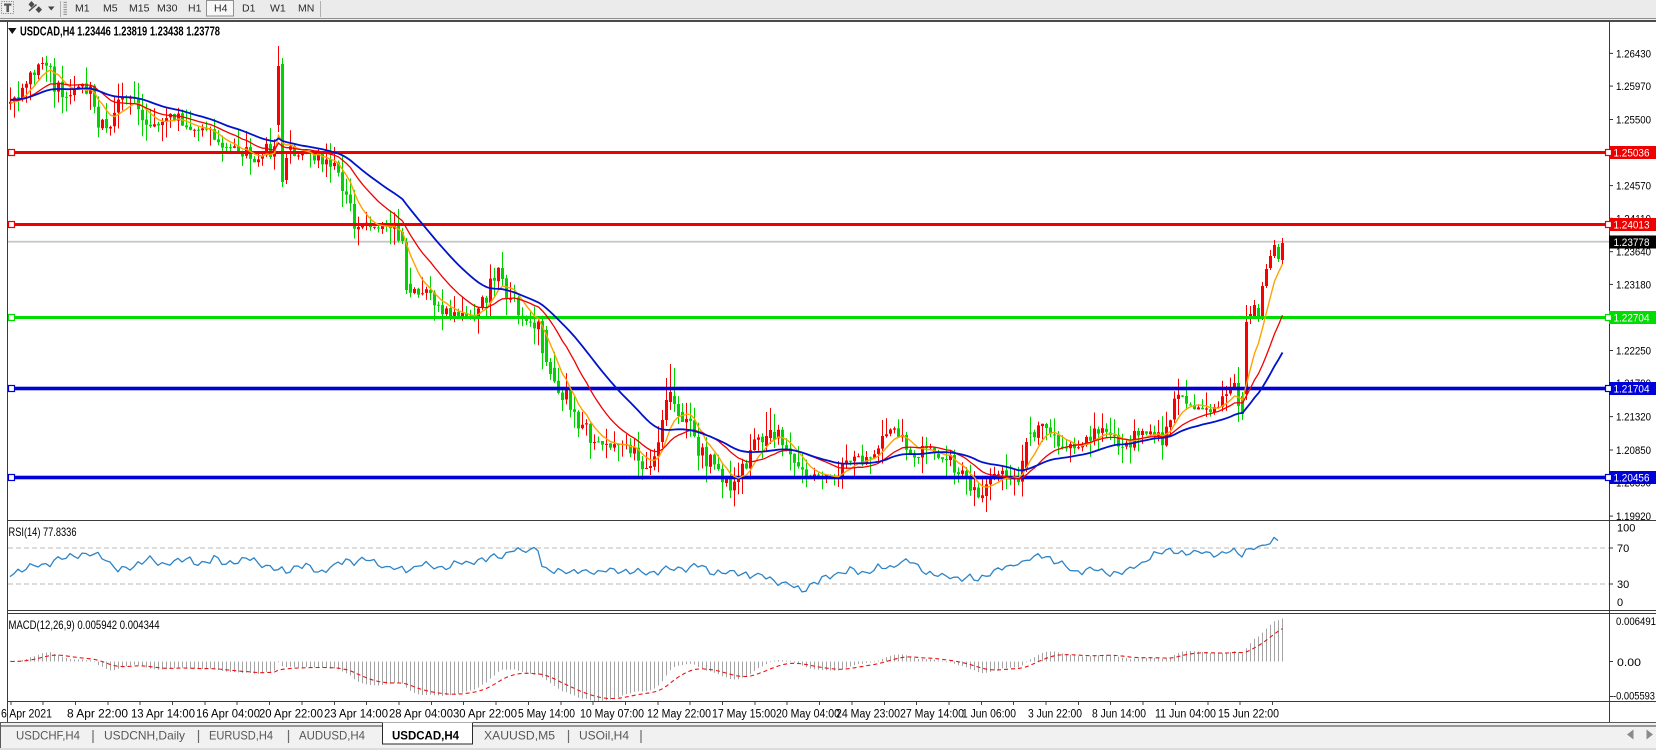 This screenshot has height=750, width=1656. I want to click on svg-text: 13 Apr 14:00, so click(163, 715).